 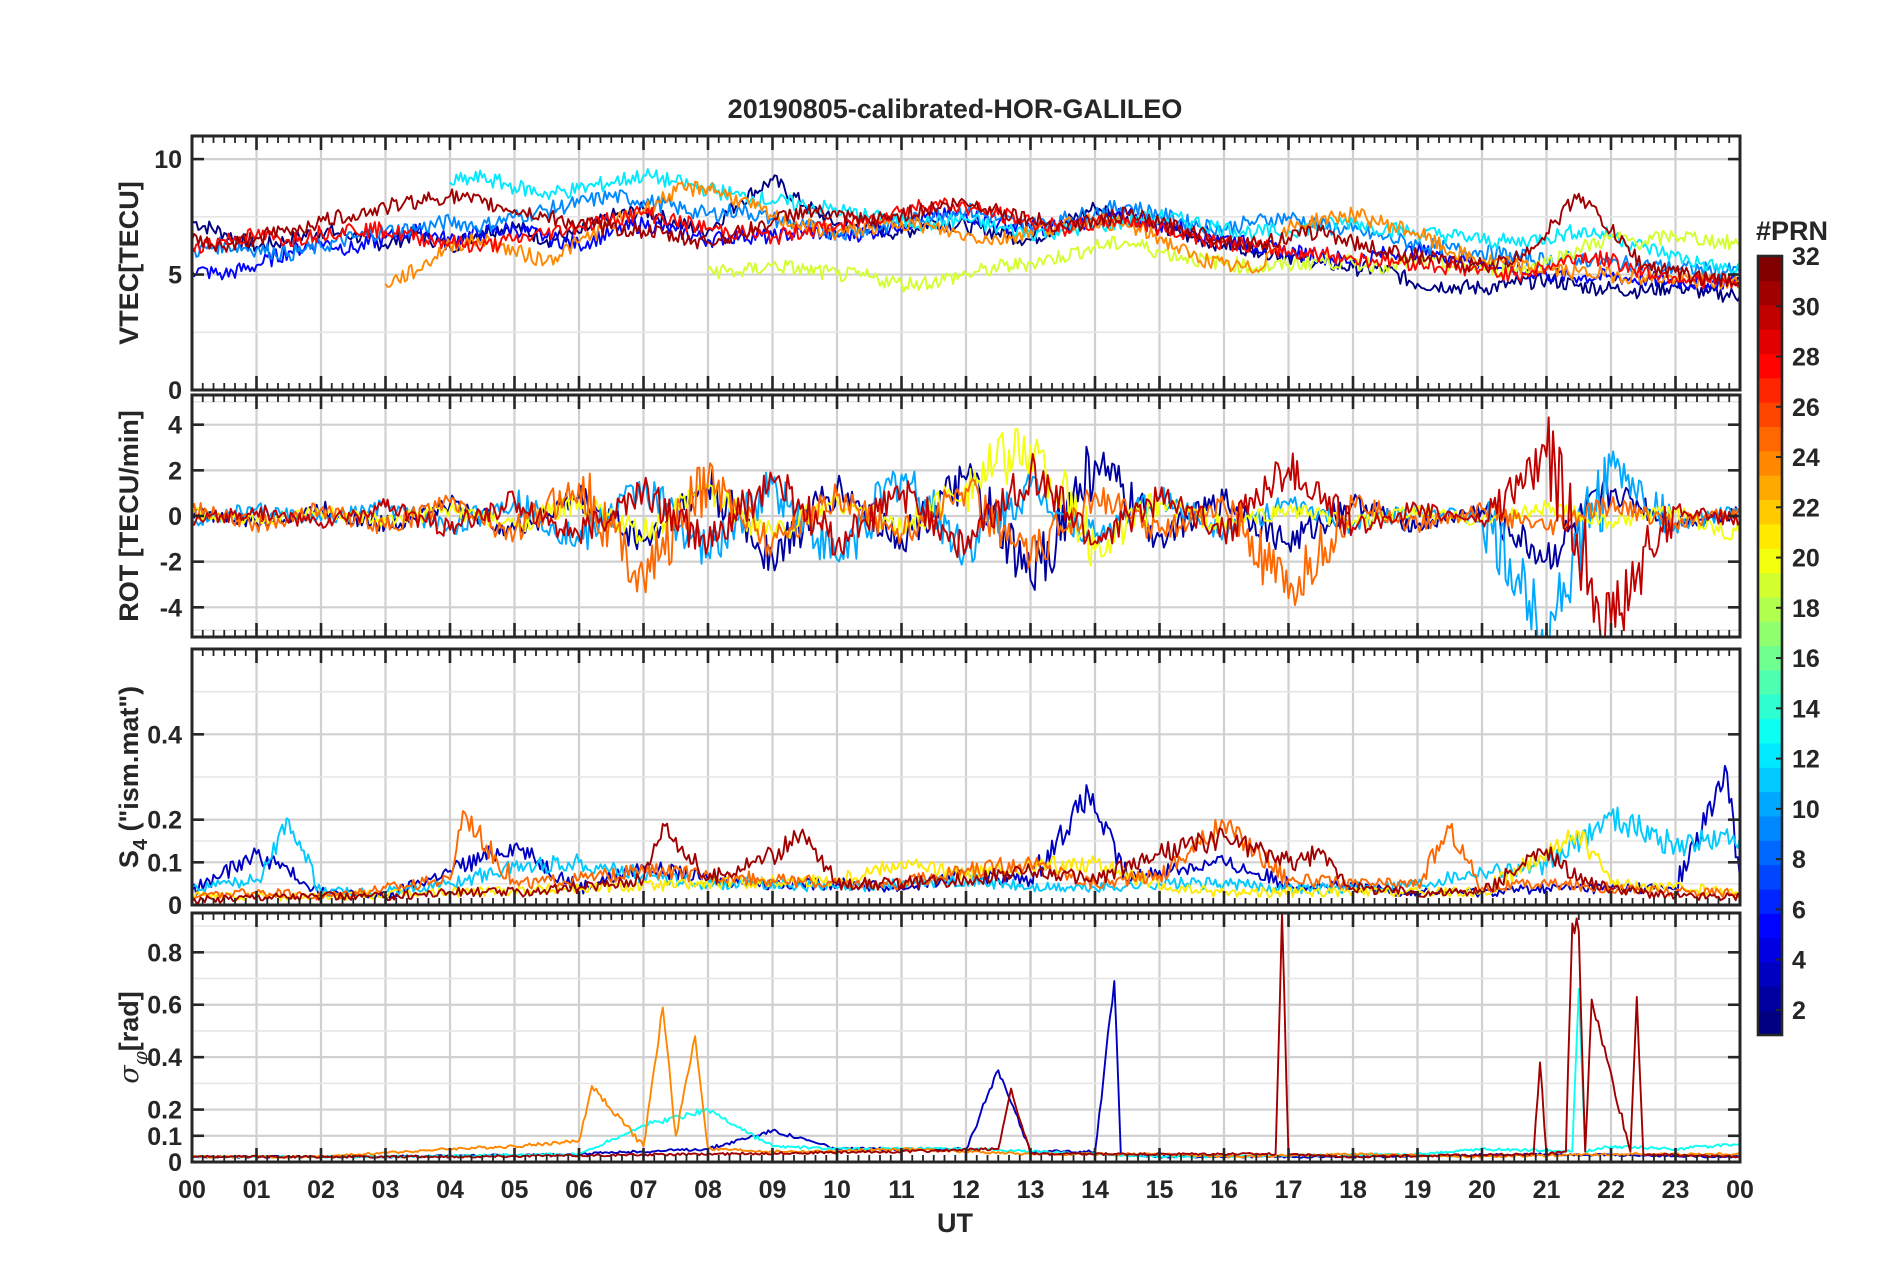 I want to click on colorbar-tick-label: 16, so click(x=1806, y=659).